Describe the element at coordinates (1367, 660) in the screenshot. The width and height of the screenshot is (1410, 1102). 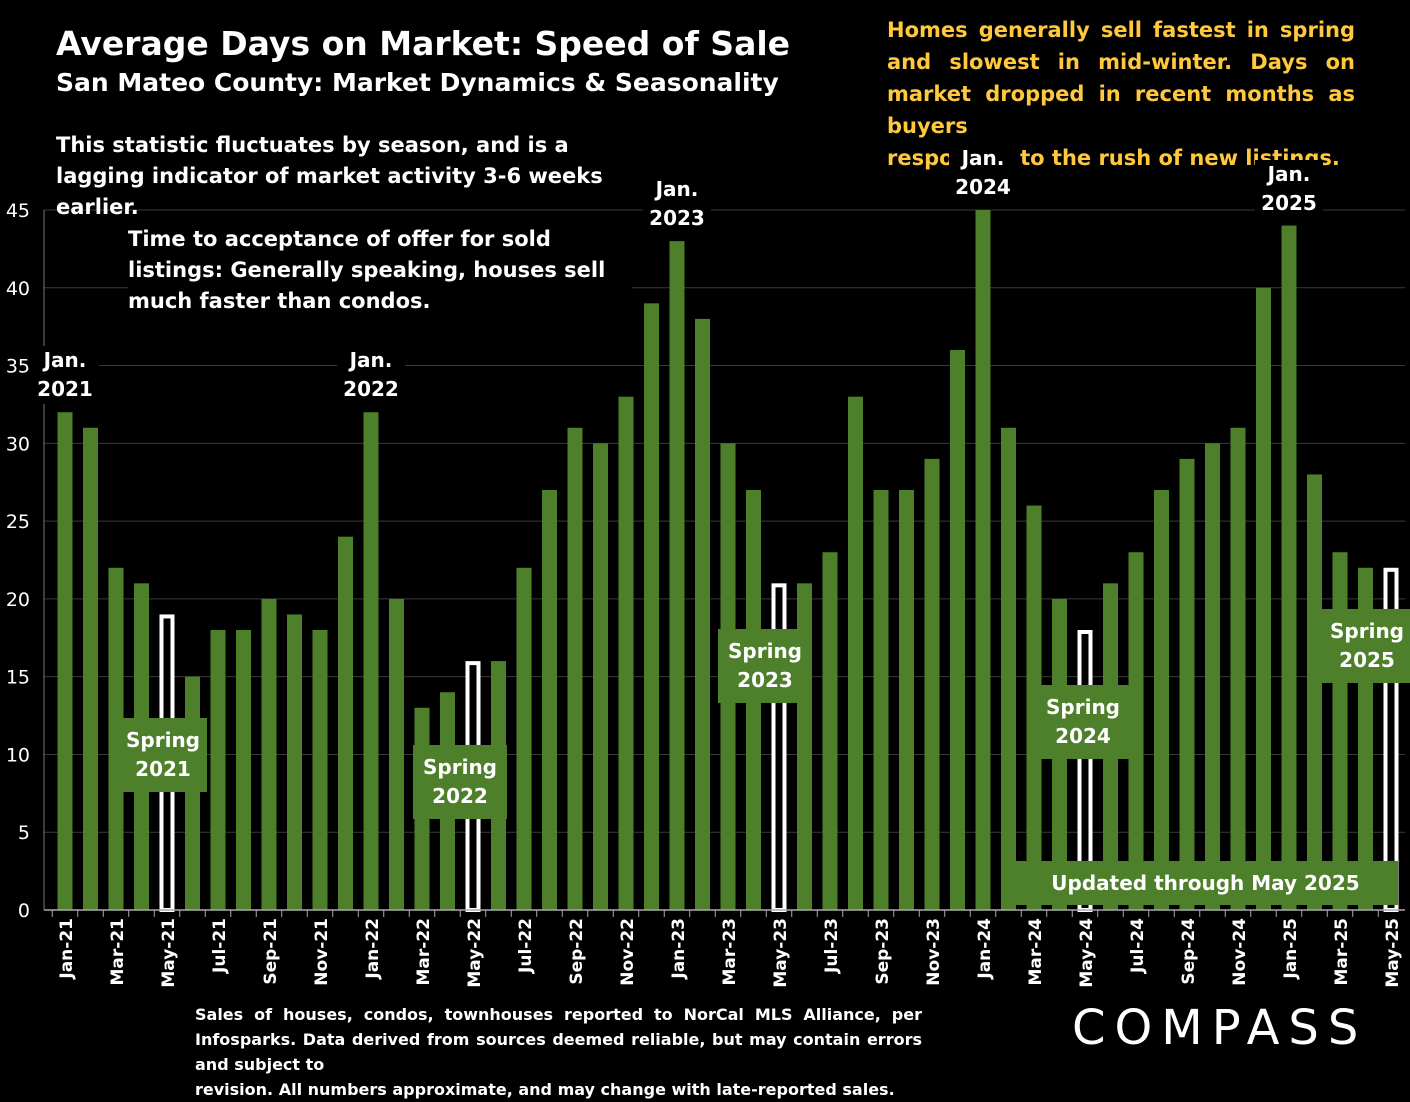
I see `spring-label-year: 2025` at that location.